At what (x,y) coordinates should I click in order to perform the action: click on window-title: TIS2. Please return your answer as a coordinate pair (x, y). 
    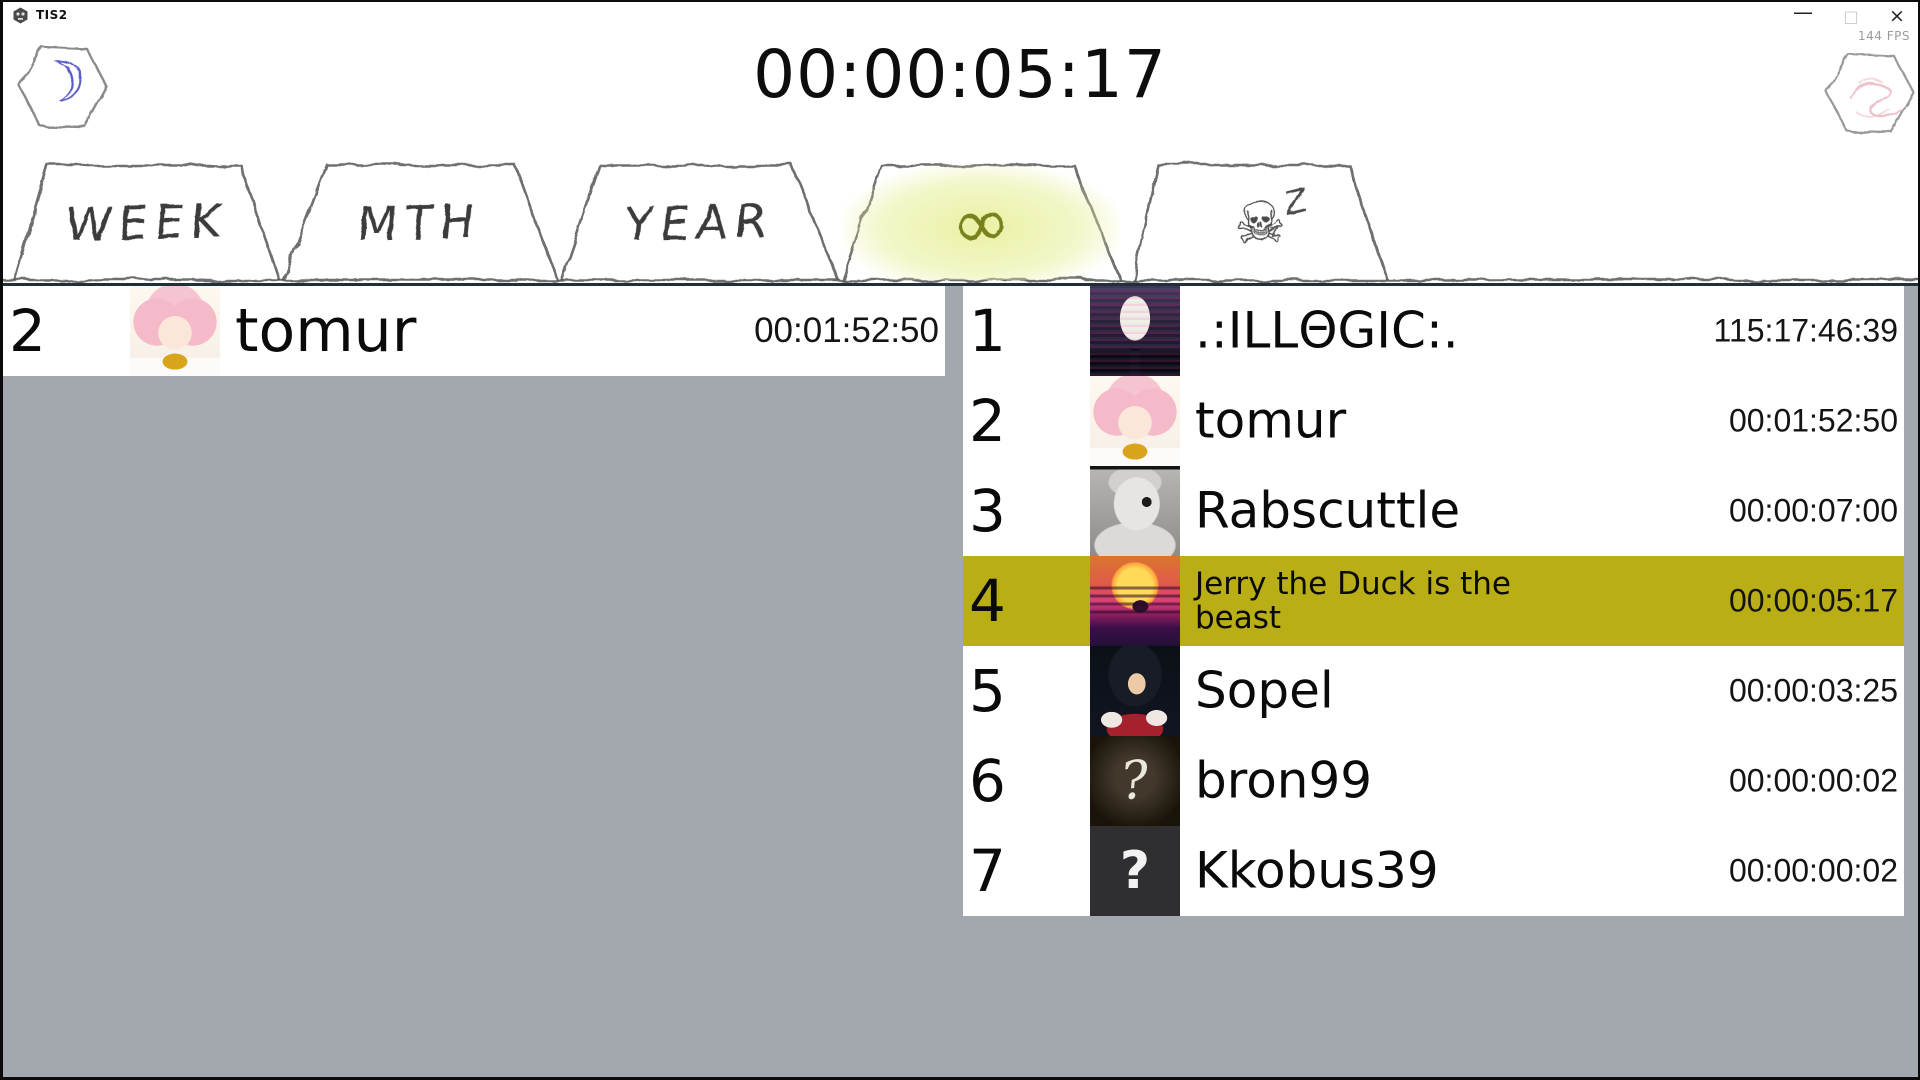
    Looking at the image, I should click on (52, 15).